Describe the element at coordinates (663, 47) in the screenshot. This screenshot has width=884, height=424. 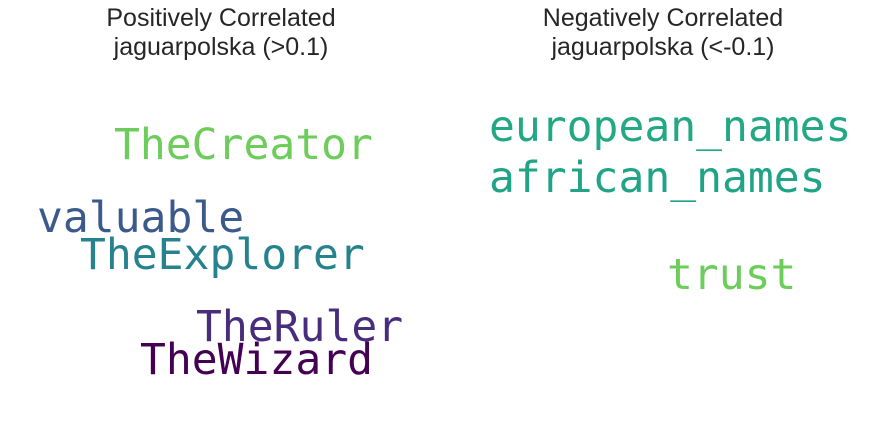
I see `negative-title-line2: jaguarpolska (<-0.1)` at that location.